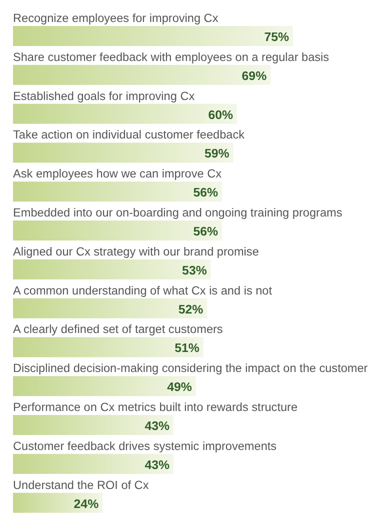 Image resolution: width=383 pixels, height=522 pixels. Describe the element at coordinates (129, 135) in the screenshot. I see `y-tick-label: Take action on individual customer feedback` at that location.